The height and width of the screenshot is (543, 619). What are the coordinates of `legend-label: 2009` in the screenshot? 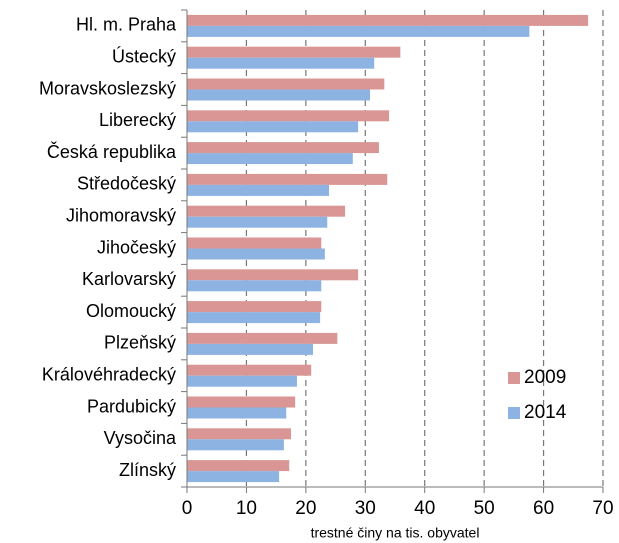 It's located at (545, 377).